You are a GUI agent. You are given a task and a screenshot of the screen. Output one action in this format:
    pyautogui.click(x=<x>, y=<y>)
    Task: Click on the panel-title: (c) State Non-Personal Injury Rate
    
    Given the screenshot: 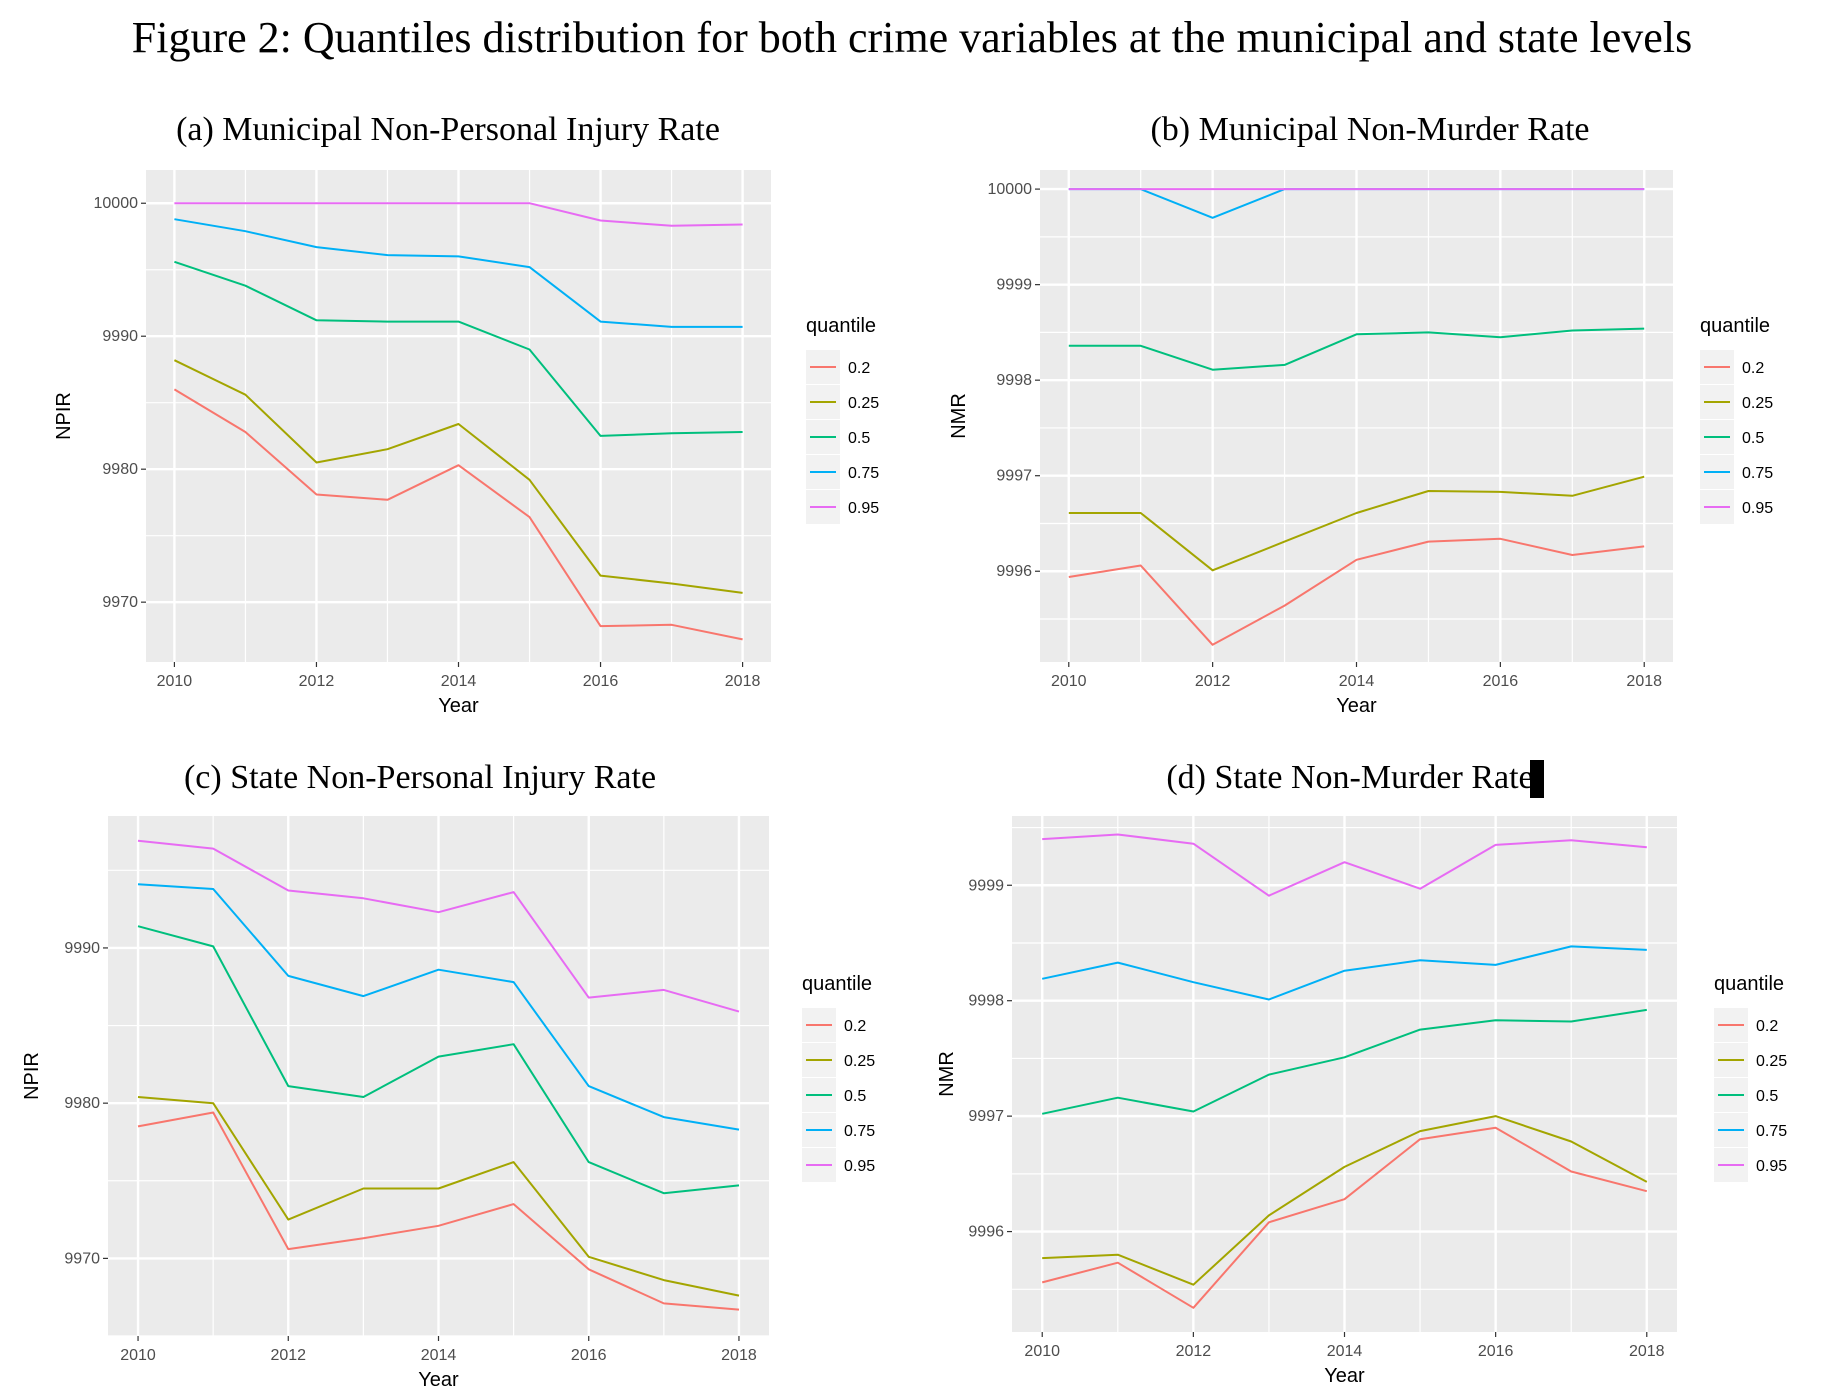 What is the action you would take?
    pyautogui.click(x=420, y=777)
    